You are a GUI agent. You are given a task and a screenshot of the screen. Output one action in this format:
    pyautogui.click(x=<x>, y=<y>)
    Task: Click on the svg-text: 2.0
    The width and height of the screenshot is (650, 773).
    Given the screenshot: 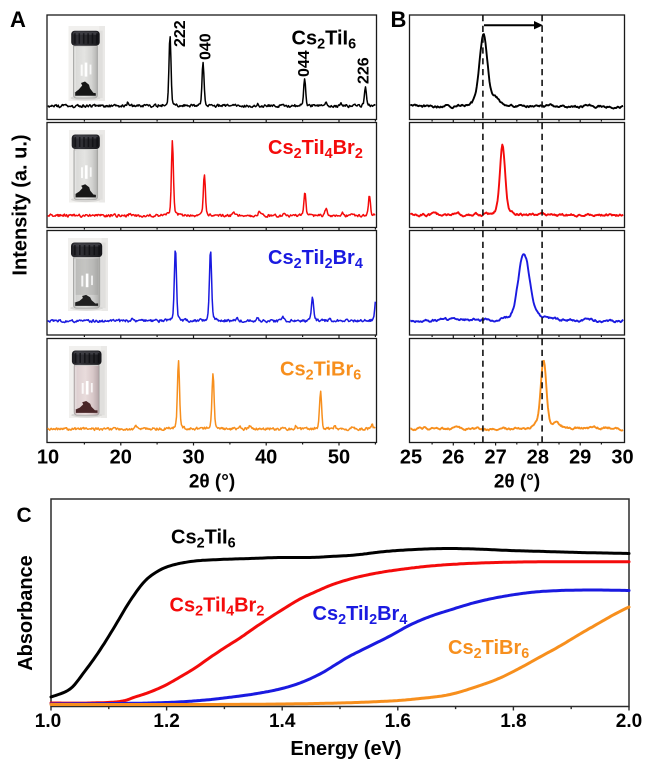 What is the action you would take?
    pyautogui.click(x=629, y=721)
    